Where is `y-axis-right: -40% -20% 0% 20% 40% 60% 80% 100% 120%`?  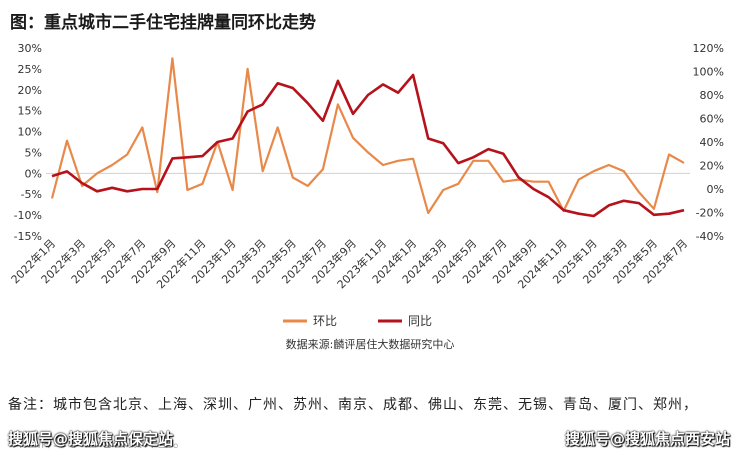
y-axis-right: -40% -20% 0% 20% 40% 60% 80% 100% 120% is located at coordinates (708, 142).